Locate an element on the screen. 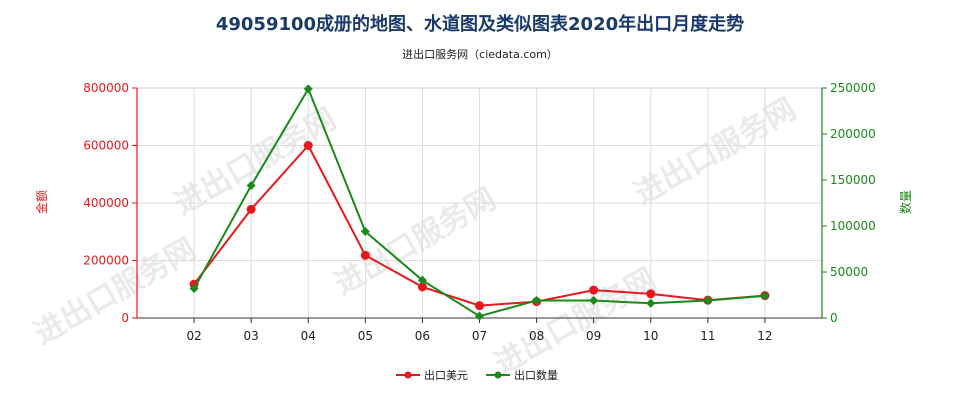 The width and height of the screenshot is (960, 404). y-tick-right-label: 50000 is located at coordinates (849, 272).